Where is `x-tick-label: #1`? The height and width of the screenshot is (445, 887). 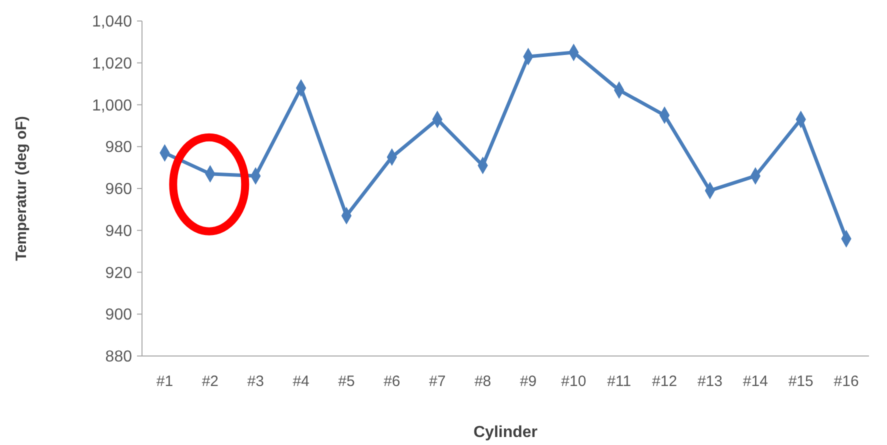
x-tick-label: #1 is located at coordinates (165, 381).